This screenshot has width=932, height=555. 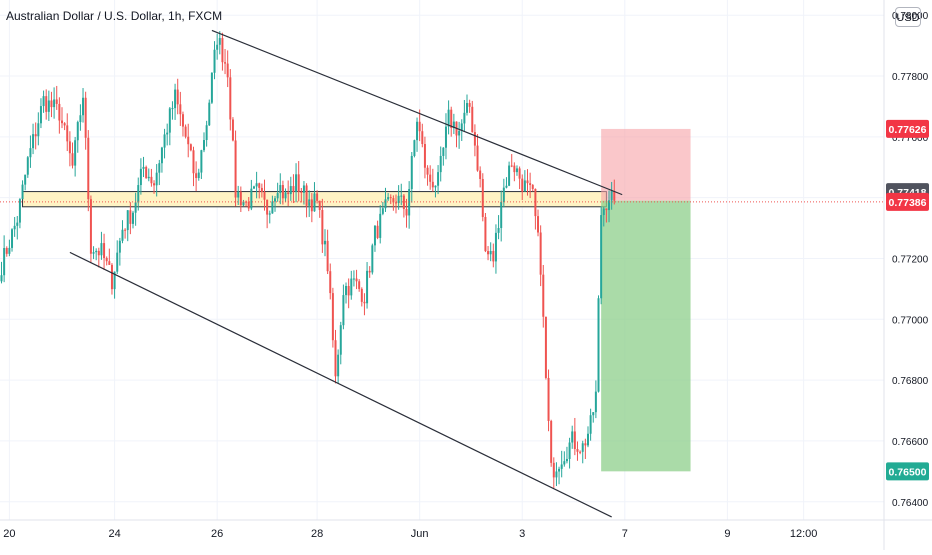 I want to click on price-label: 0.77626, so click(x=907, y=128).